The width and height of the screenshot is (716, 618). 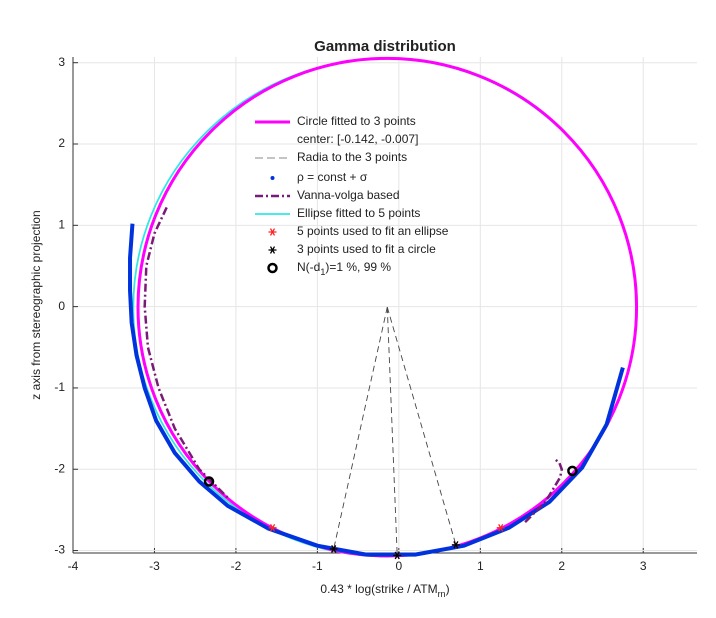 I want to click on x-tick-label: -2, so click(x=236, y=566).